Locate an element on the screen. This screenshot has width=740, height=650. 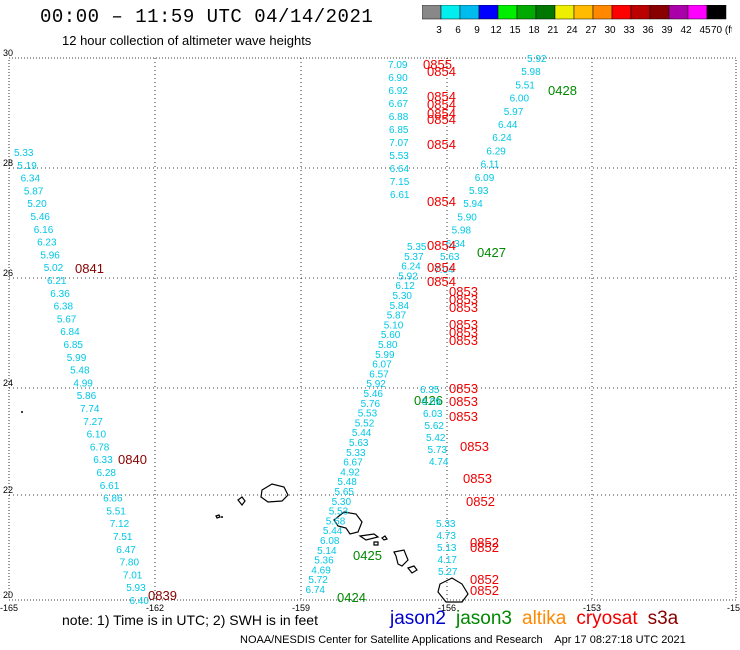
pass-time-label: 0427 is located at coordinates (491, 252).